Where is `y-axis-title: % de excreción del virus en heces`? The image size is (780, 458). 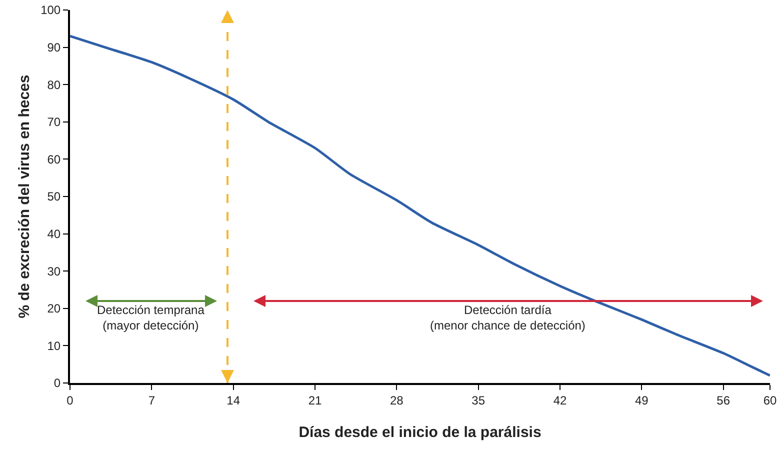 y-axis-title: % de excreción del virus en heces is located at coordinates (24, 196).